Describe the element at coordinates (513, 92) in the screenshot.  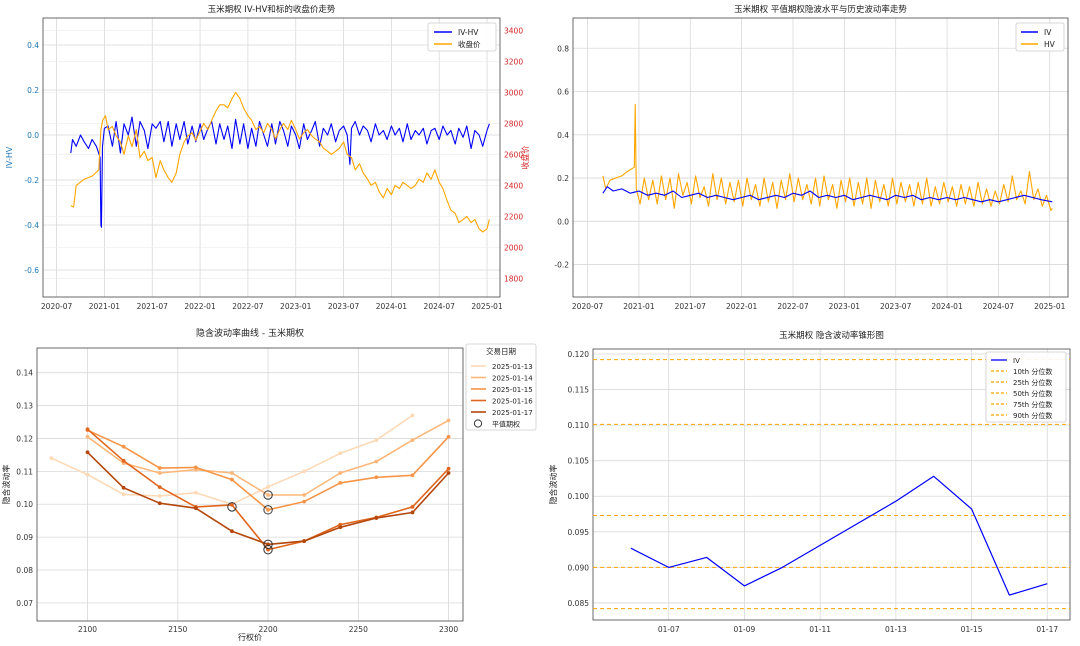
I see `y2-tick-label: 3000` at that location.